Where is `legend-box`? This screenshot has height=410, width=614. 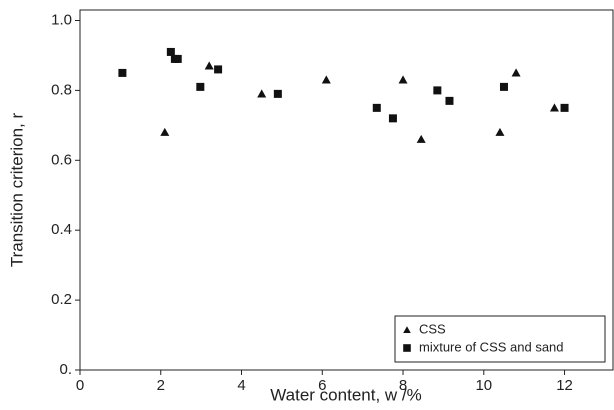
legend-box is located at coordinates (500, 339).